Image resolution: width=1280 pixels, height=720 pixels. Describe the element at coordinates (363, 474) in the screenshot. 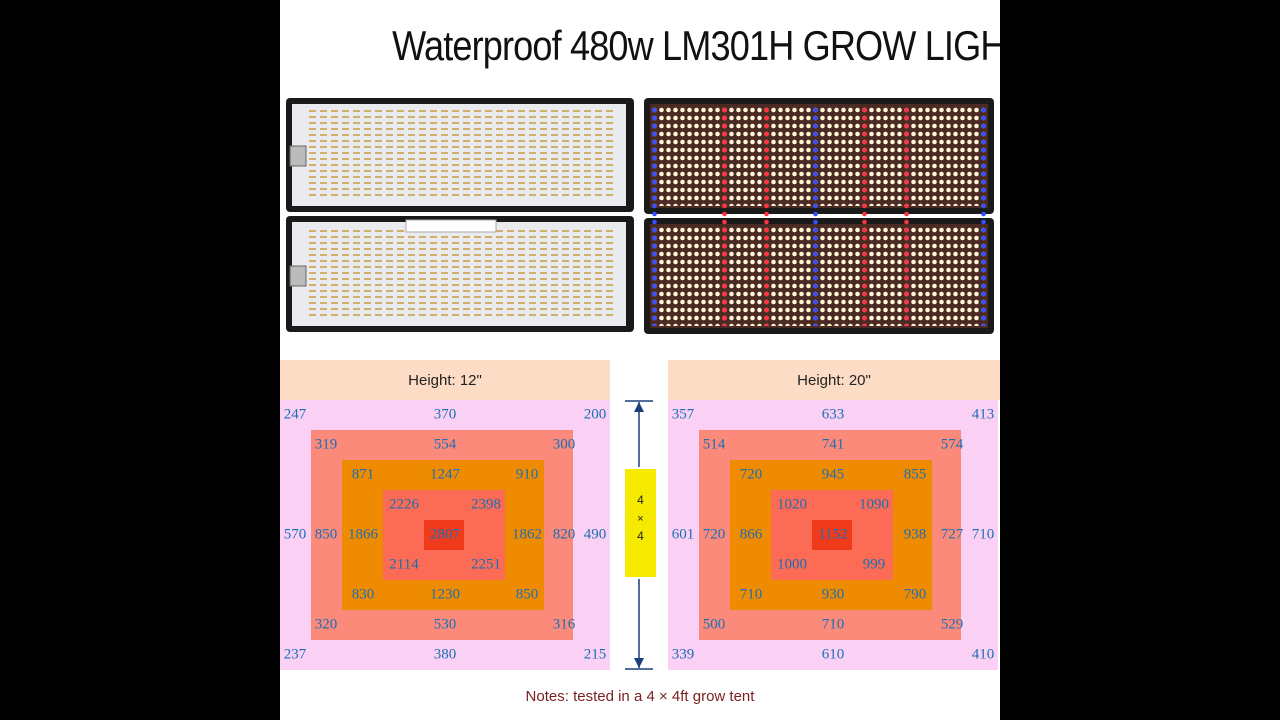

I see `ppfd-value: 871` at that location.